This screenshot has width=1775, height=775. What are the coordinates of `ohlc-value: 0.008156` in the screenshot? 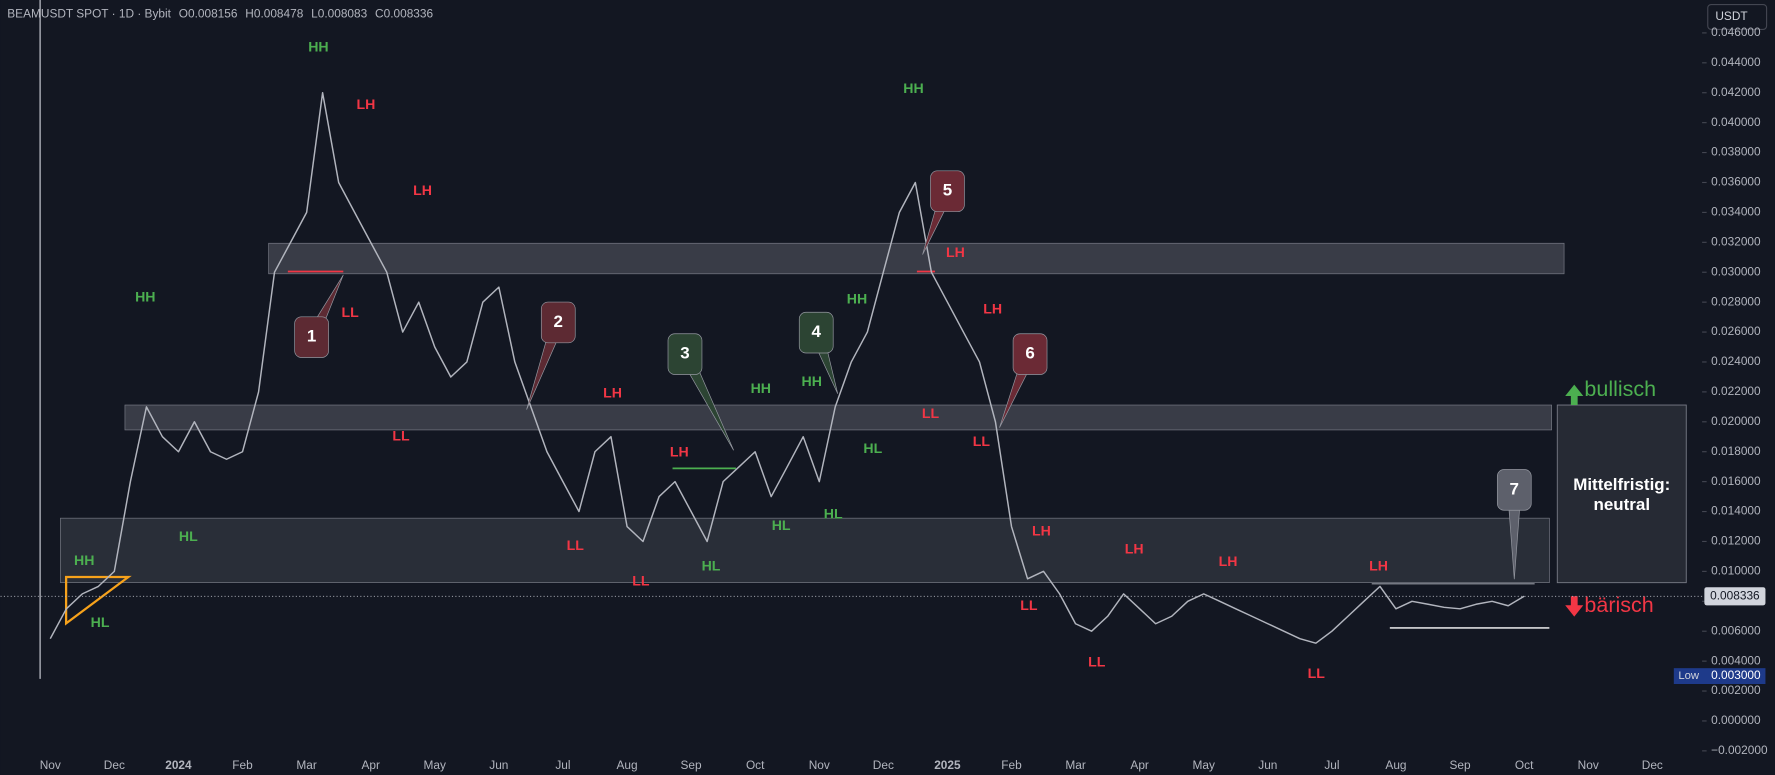 It's located at (213, 14).